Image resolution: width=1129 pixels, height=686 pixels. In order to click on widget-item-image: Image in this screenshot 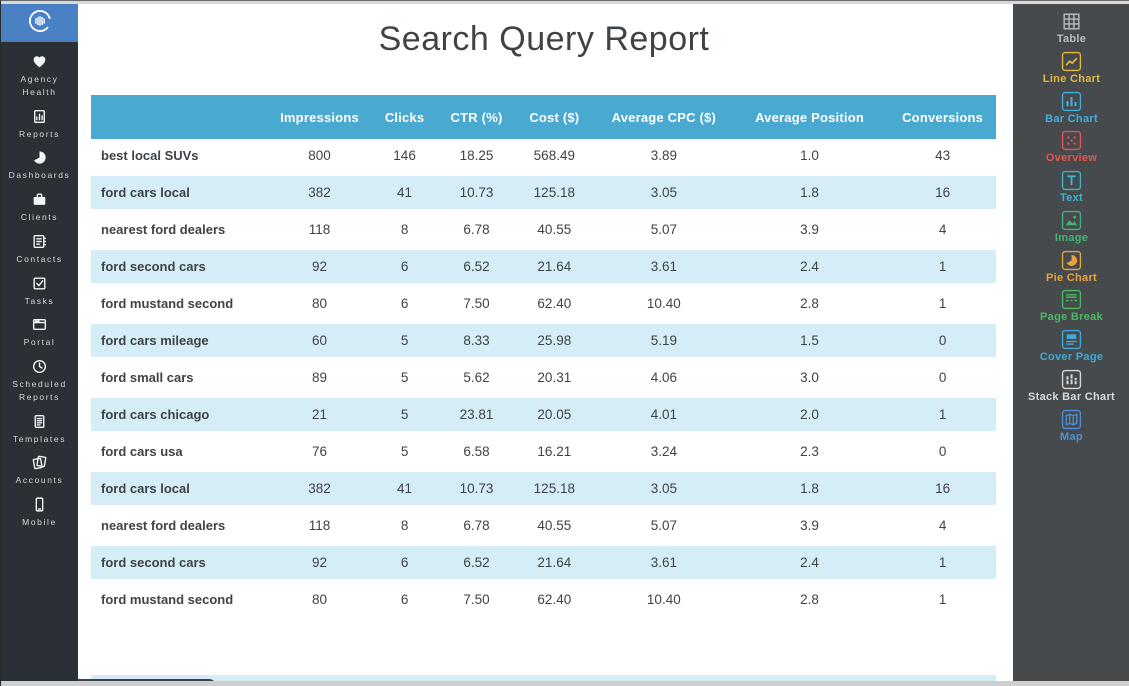, I will do `click(1071, 228)`.